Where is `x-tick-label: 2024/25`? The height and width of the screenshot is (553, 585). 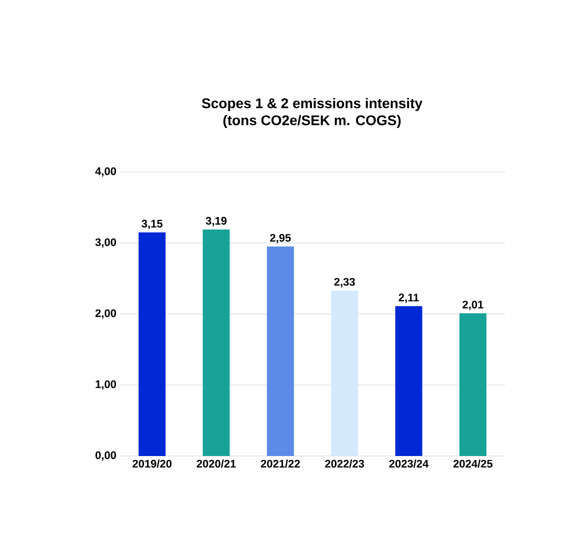 x-tick-label: 2024/25 is located at coordinates (472, 464).